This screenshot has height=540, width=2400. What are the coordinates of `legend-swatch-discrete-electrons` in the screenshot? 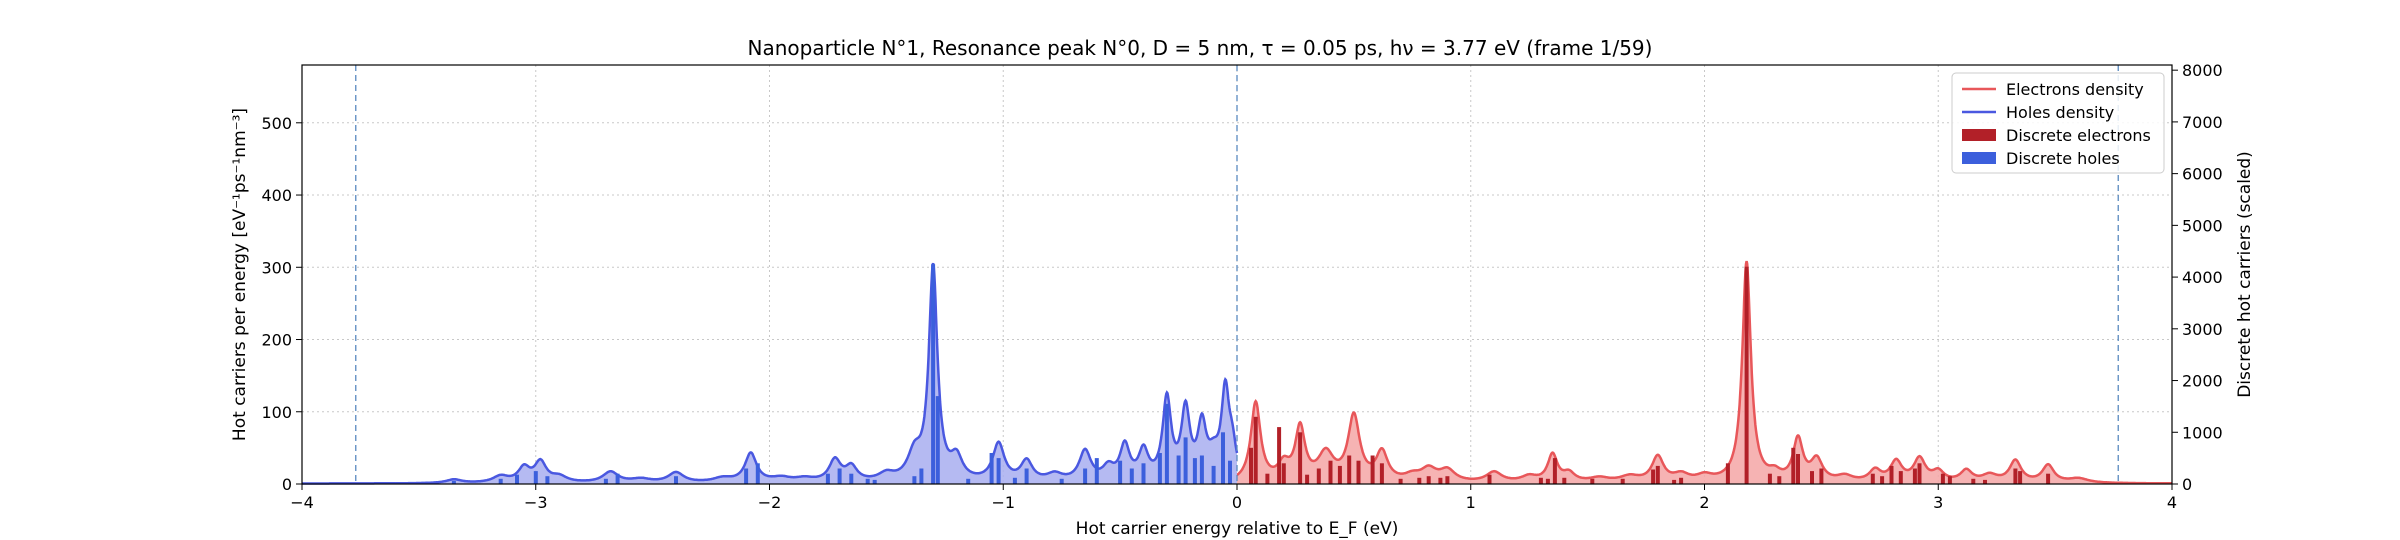 It's located at (1979, 135).